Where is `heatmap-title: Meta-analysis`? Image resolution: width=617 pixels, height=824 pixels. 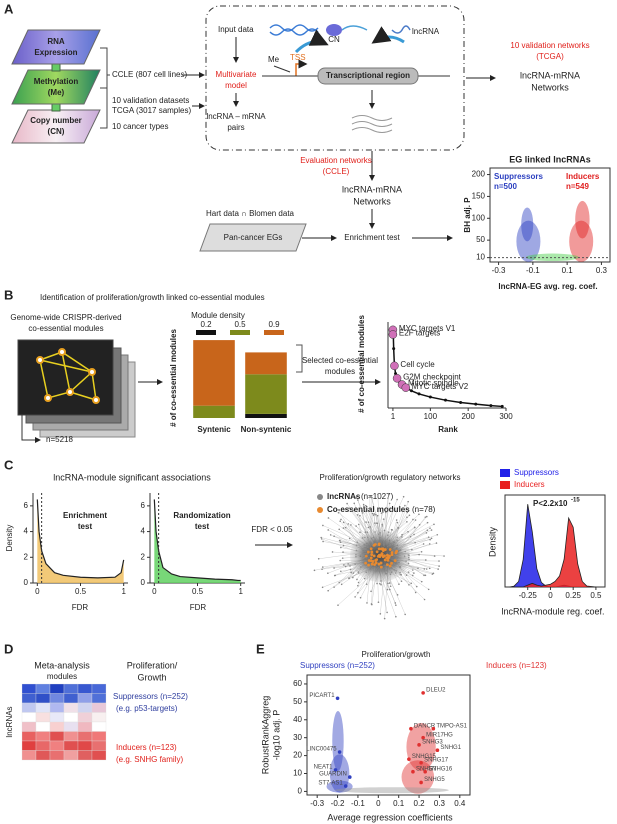
heatmap-title: Meta-analysis is located at coordinates (62, 665).